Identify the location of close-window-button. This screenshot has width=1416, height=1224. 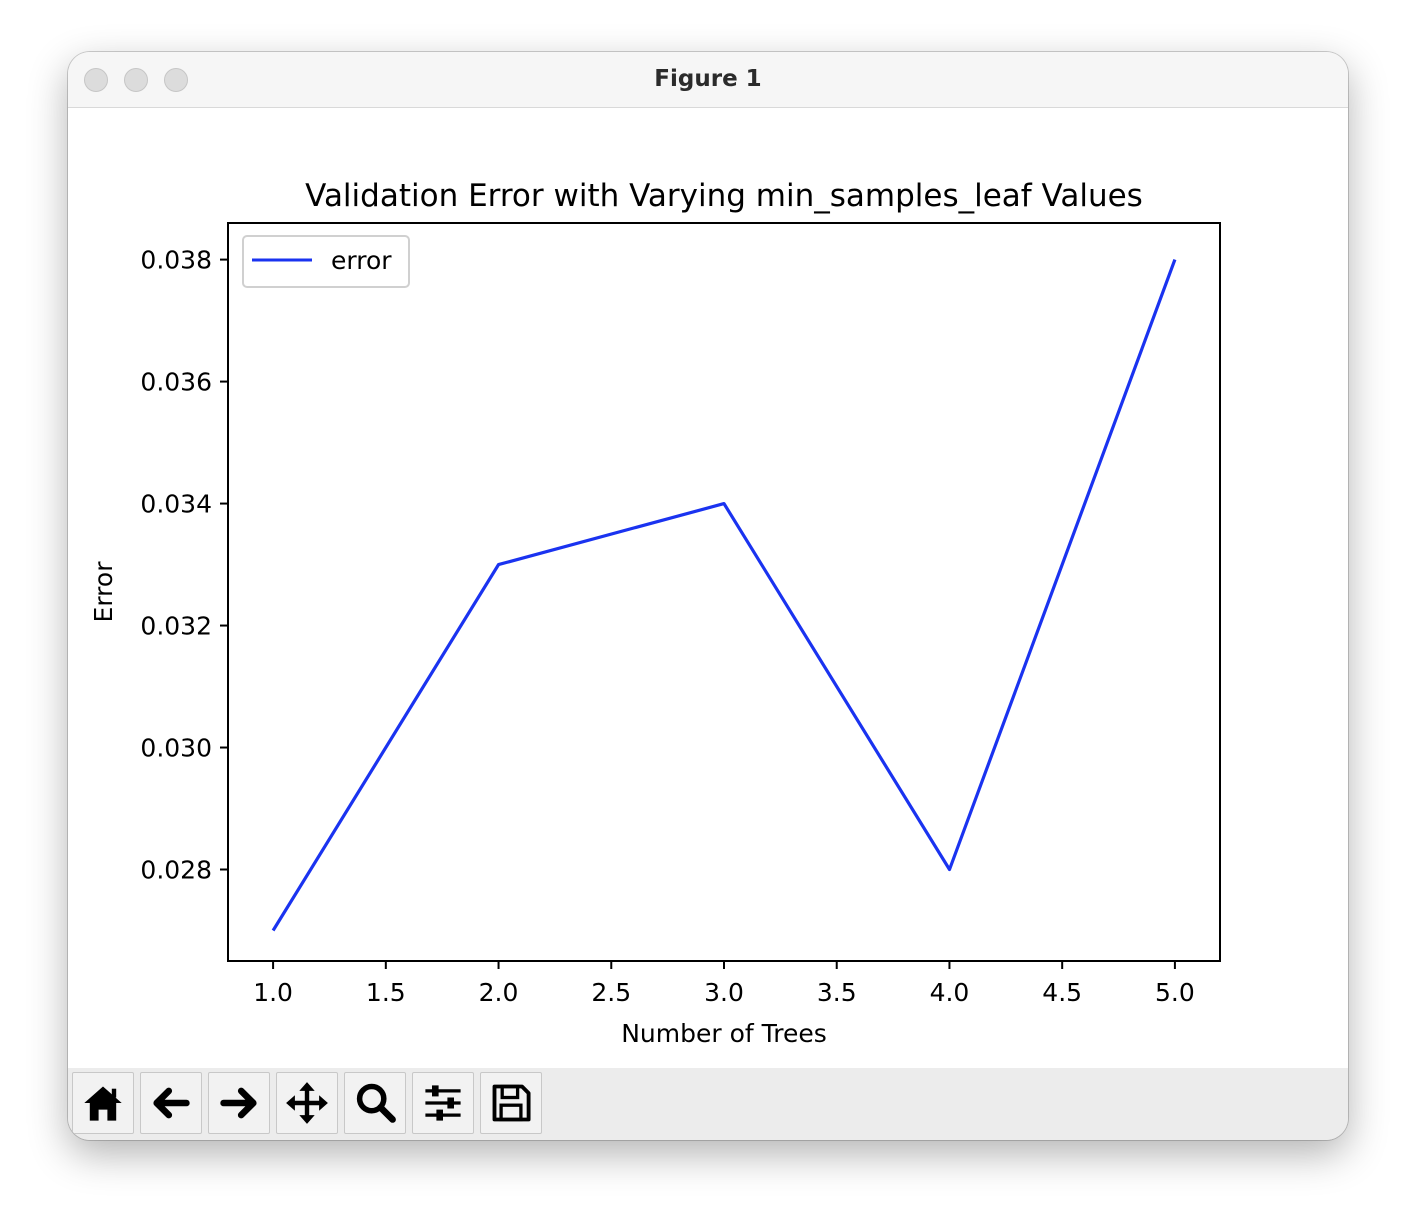
(96, 80).